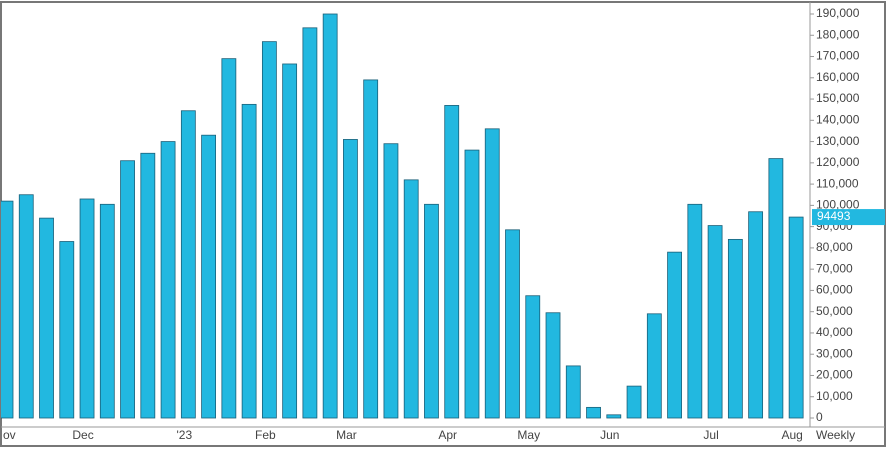 The image size is (888, 450). Describe the element at coordinates (819, 417) in the screenshot. I see `y-tick-label: 0` at that location.